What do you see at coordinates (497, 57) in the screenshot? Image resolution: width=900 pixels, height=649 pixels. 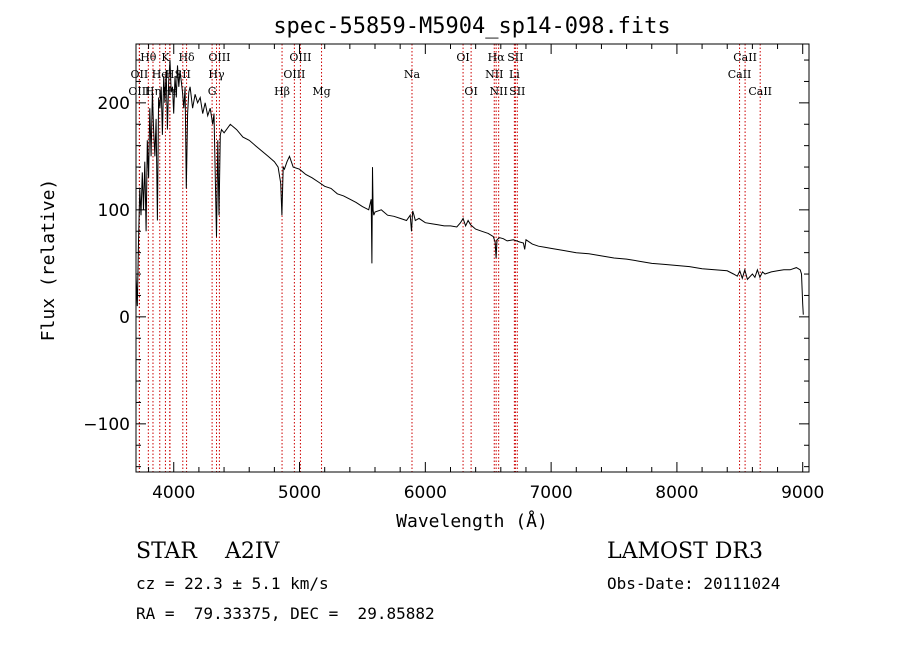 I see `spectral-line-label: Hα` at bounding box center [497, 57].